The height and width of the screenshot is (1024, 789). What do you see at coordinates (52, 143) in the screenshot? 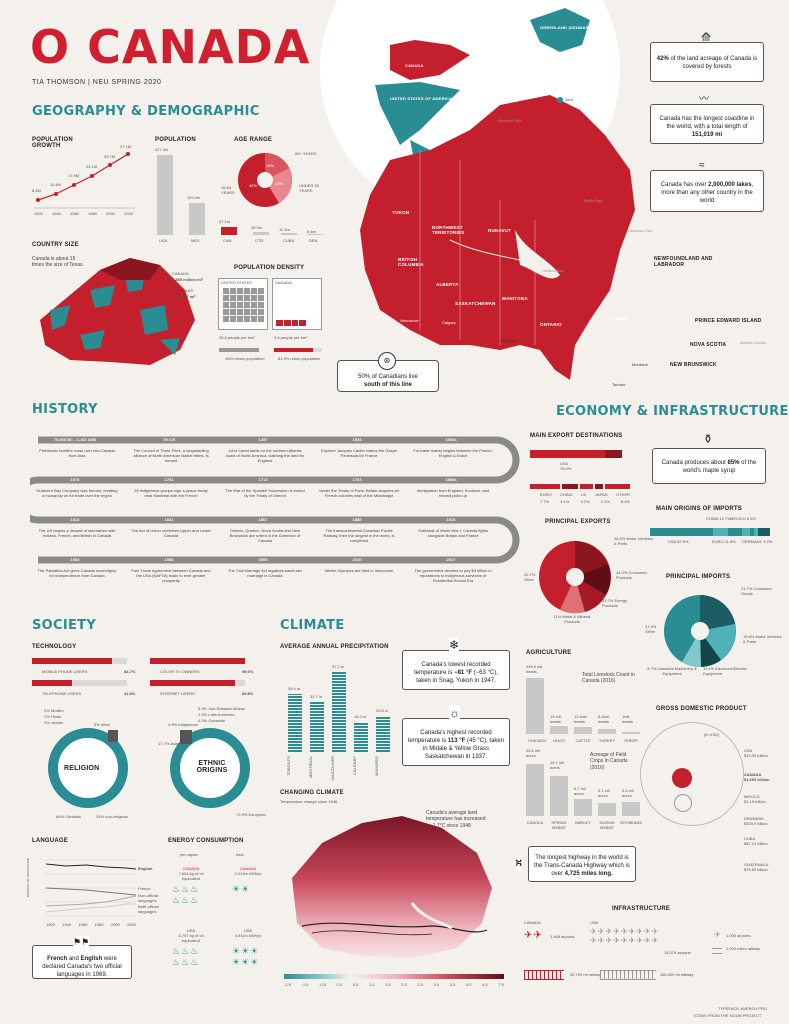
I see `pop-growth-title: POPULATION GROWTH` at bounding box center [52, 143].